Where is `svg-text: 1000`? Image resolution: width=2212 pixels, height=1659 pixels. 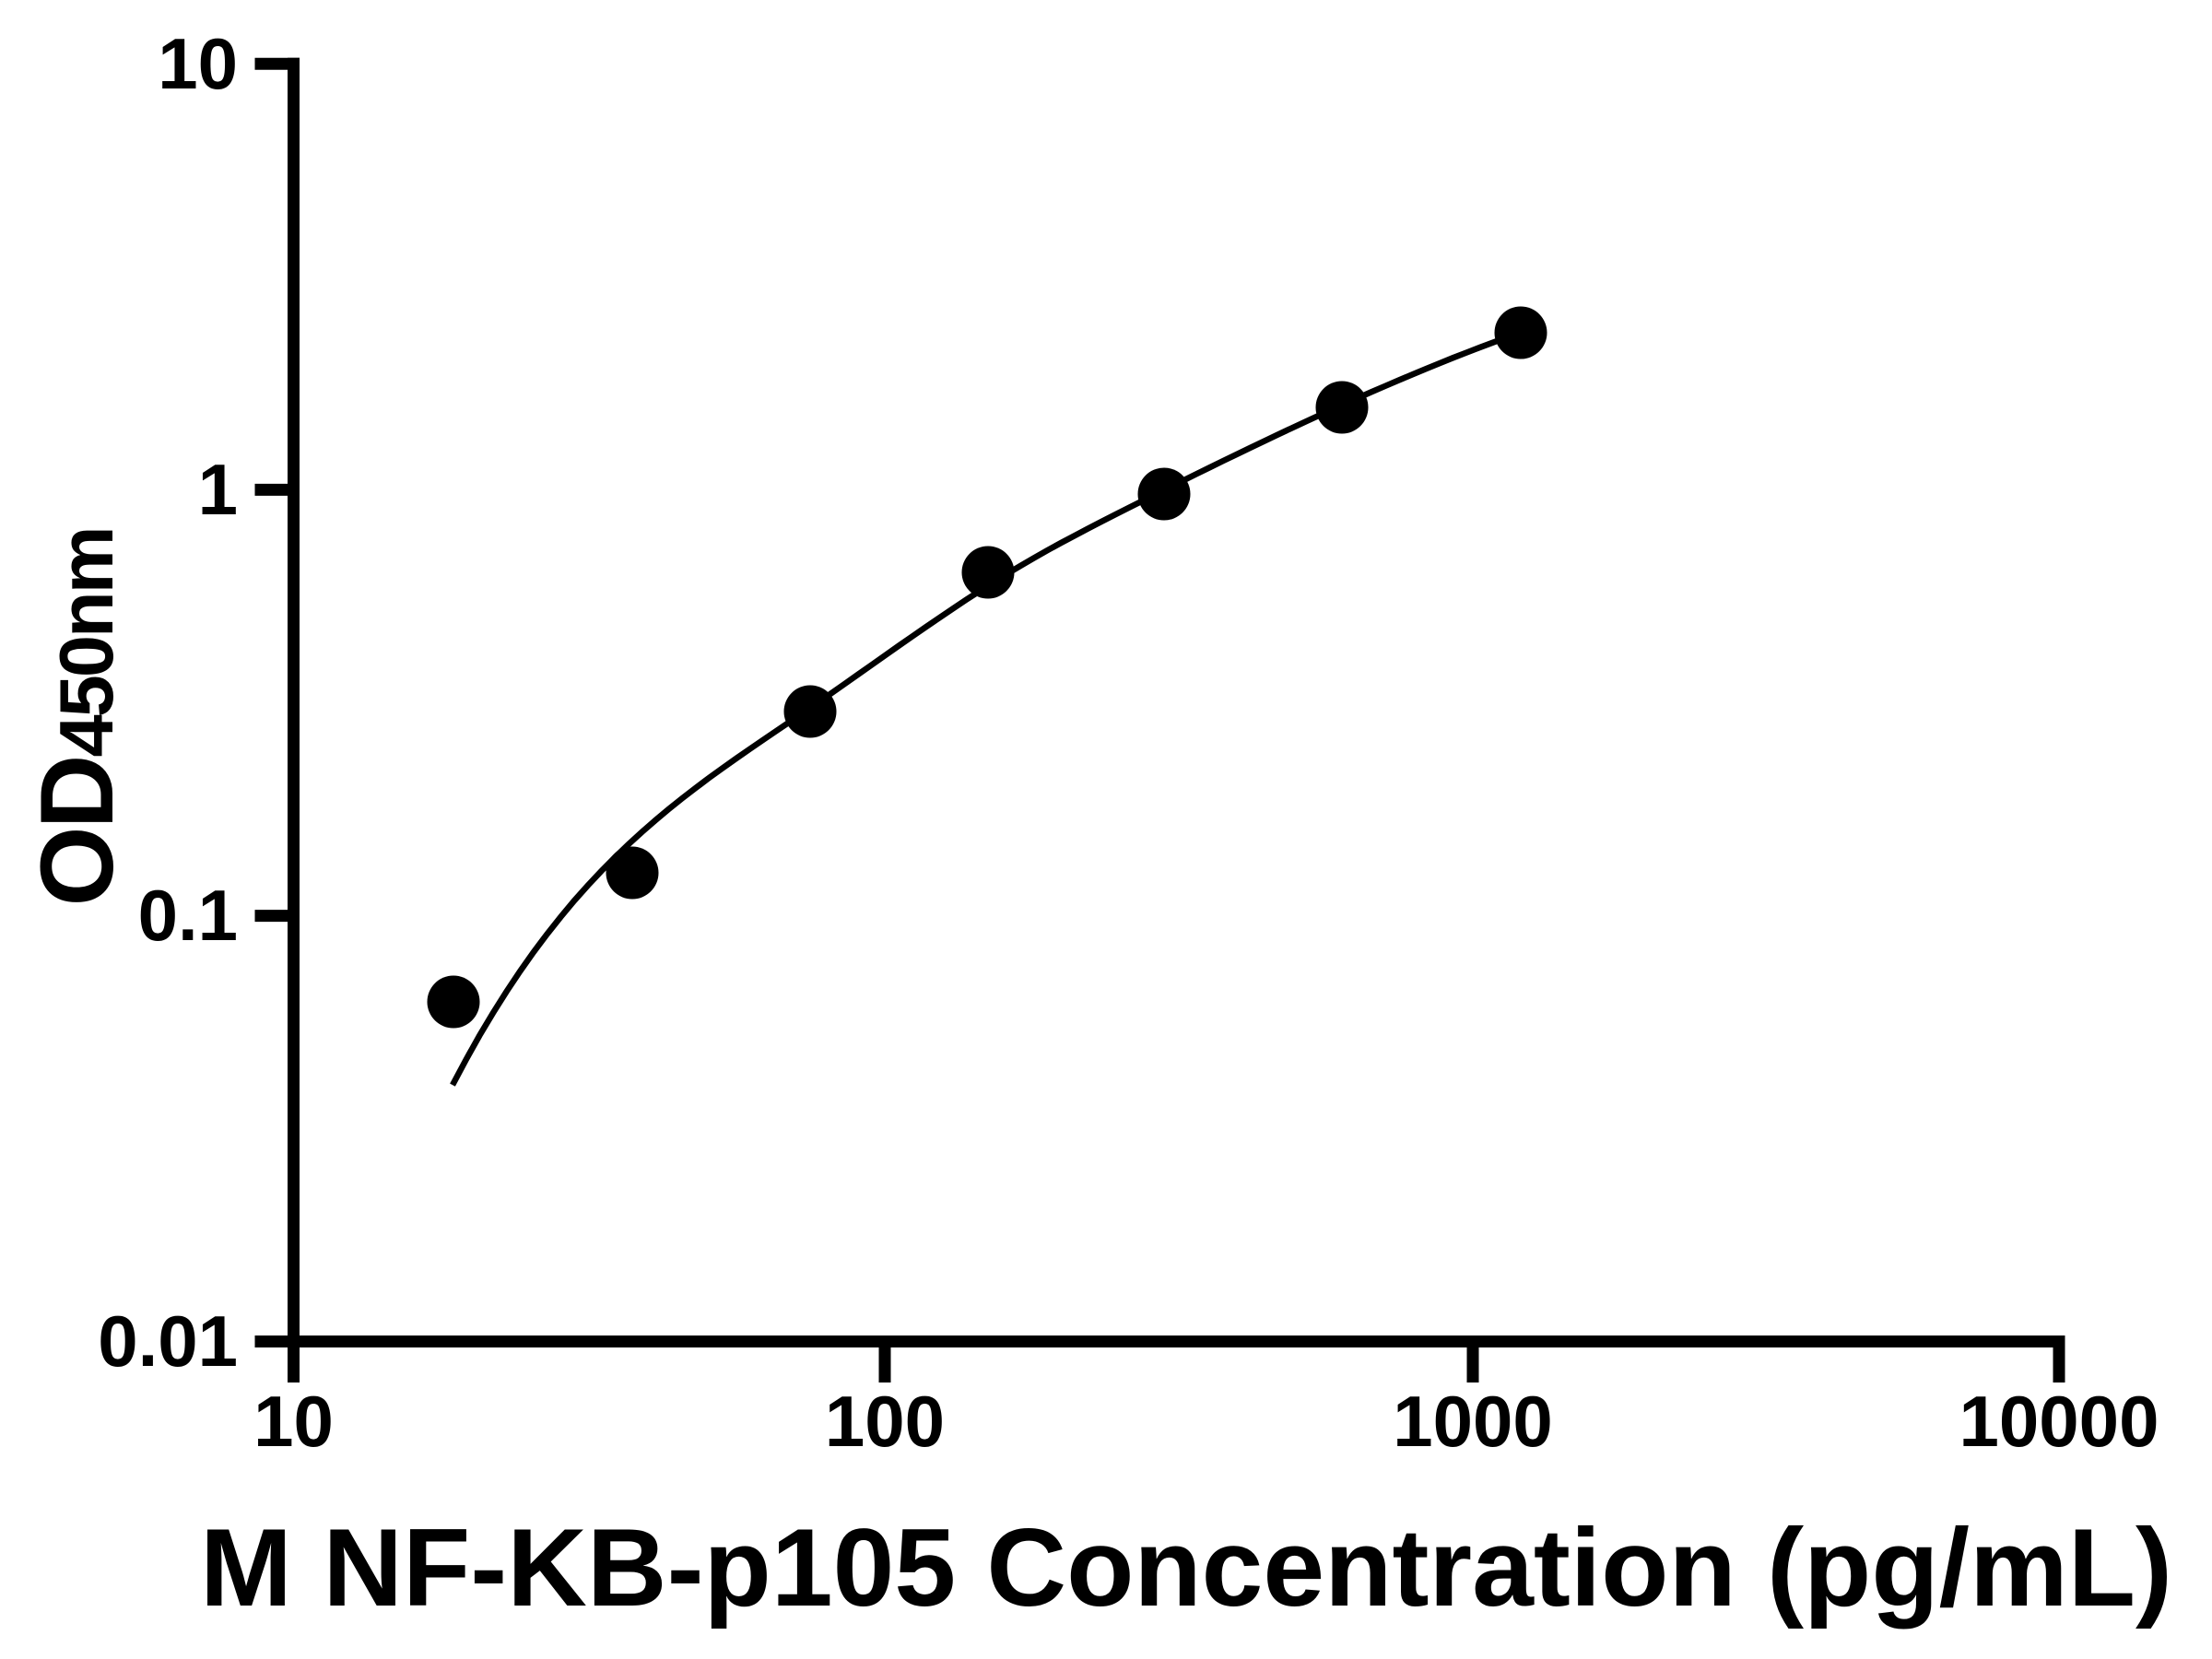
svg-text: 1000 is located at coordinates (1473, 1421).